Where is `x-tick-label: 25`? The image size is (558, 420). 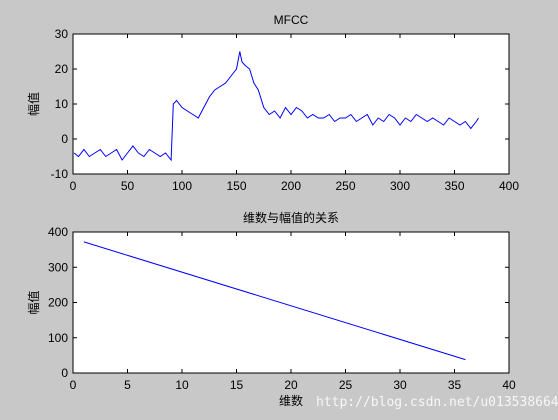 x-tick-label: 25 is located at coordinates (346, 385).